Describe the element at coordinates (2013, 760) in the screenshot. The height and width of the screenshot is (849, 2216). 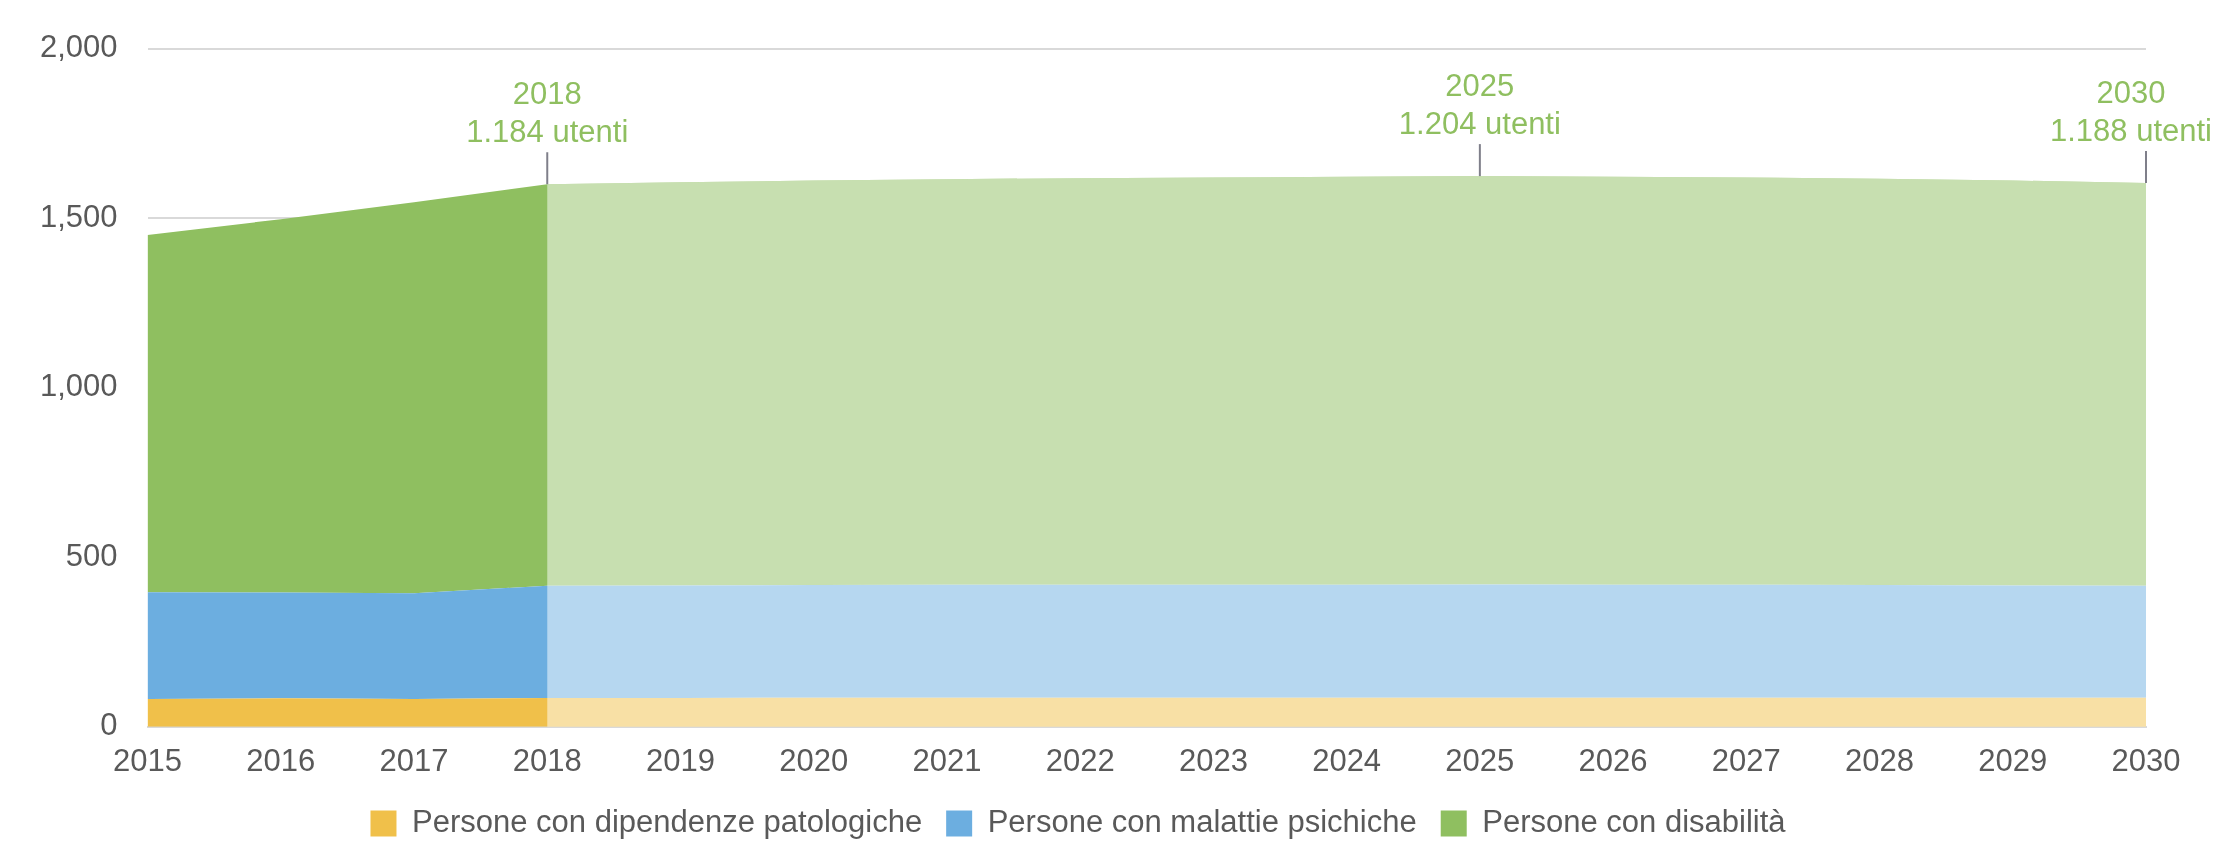
I see `x-tick-label: 2029` at that location.